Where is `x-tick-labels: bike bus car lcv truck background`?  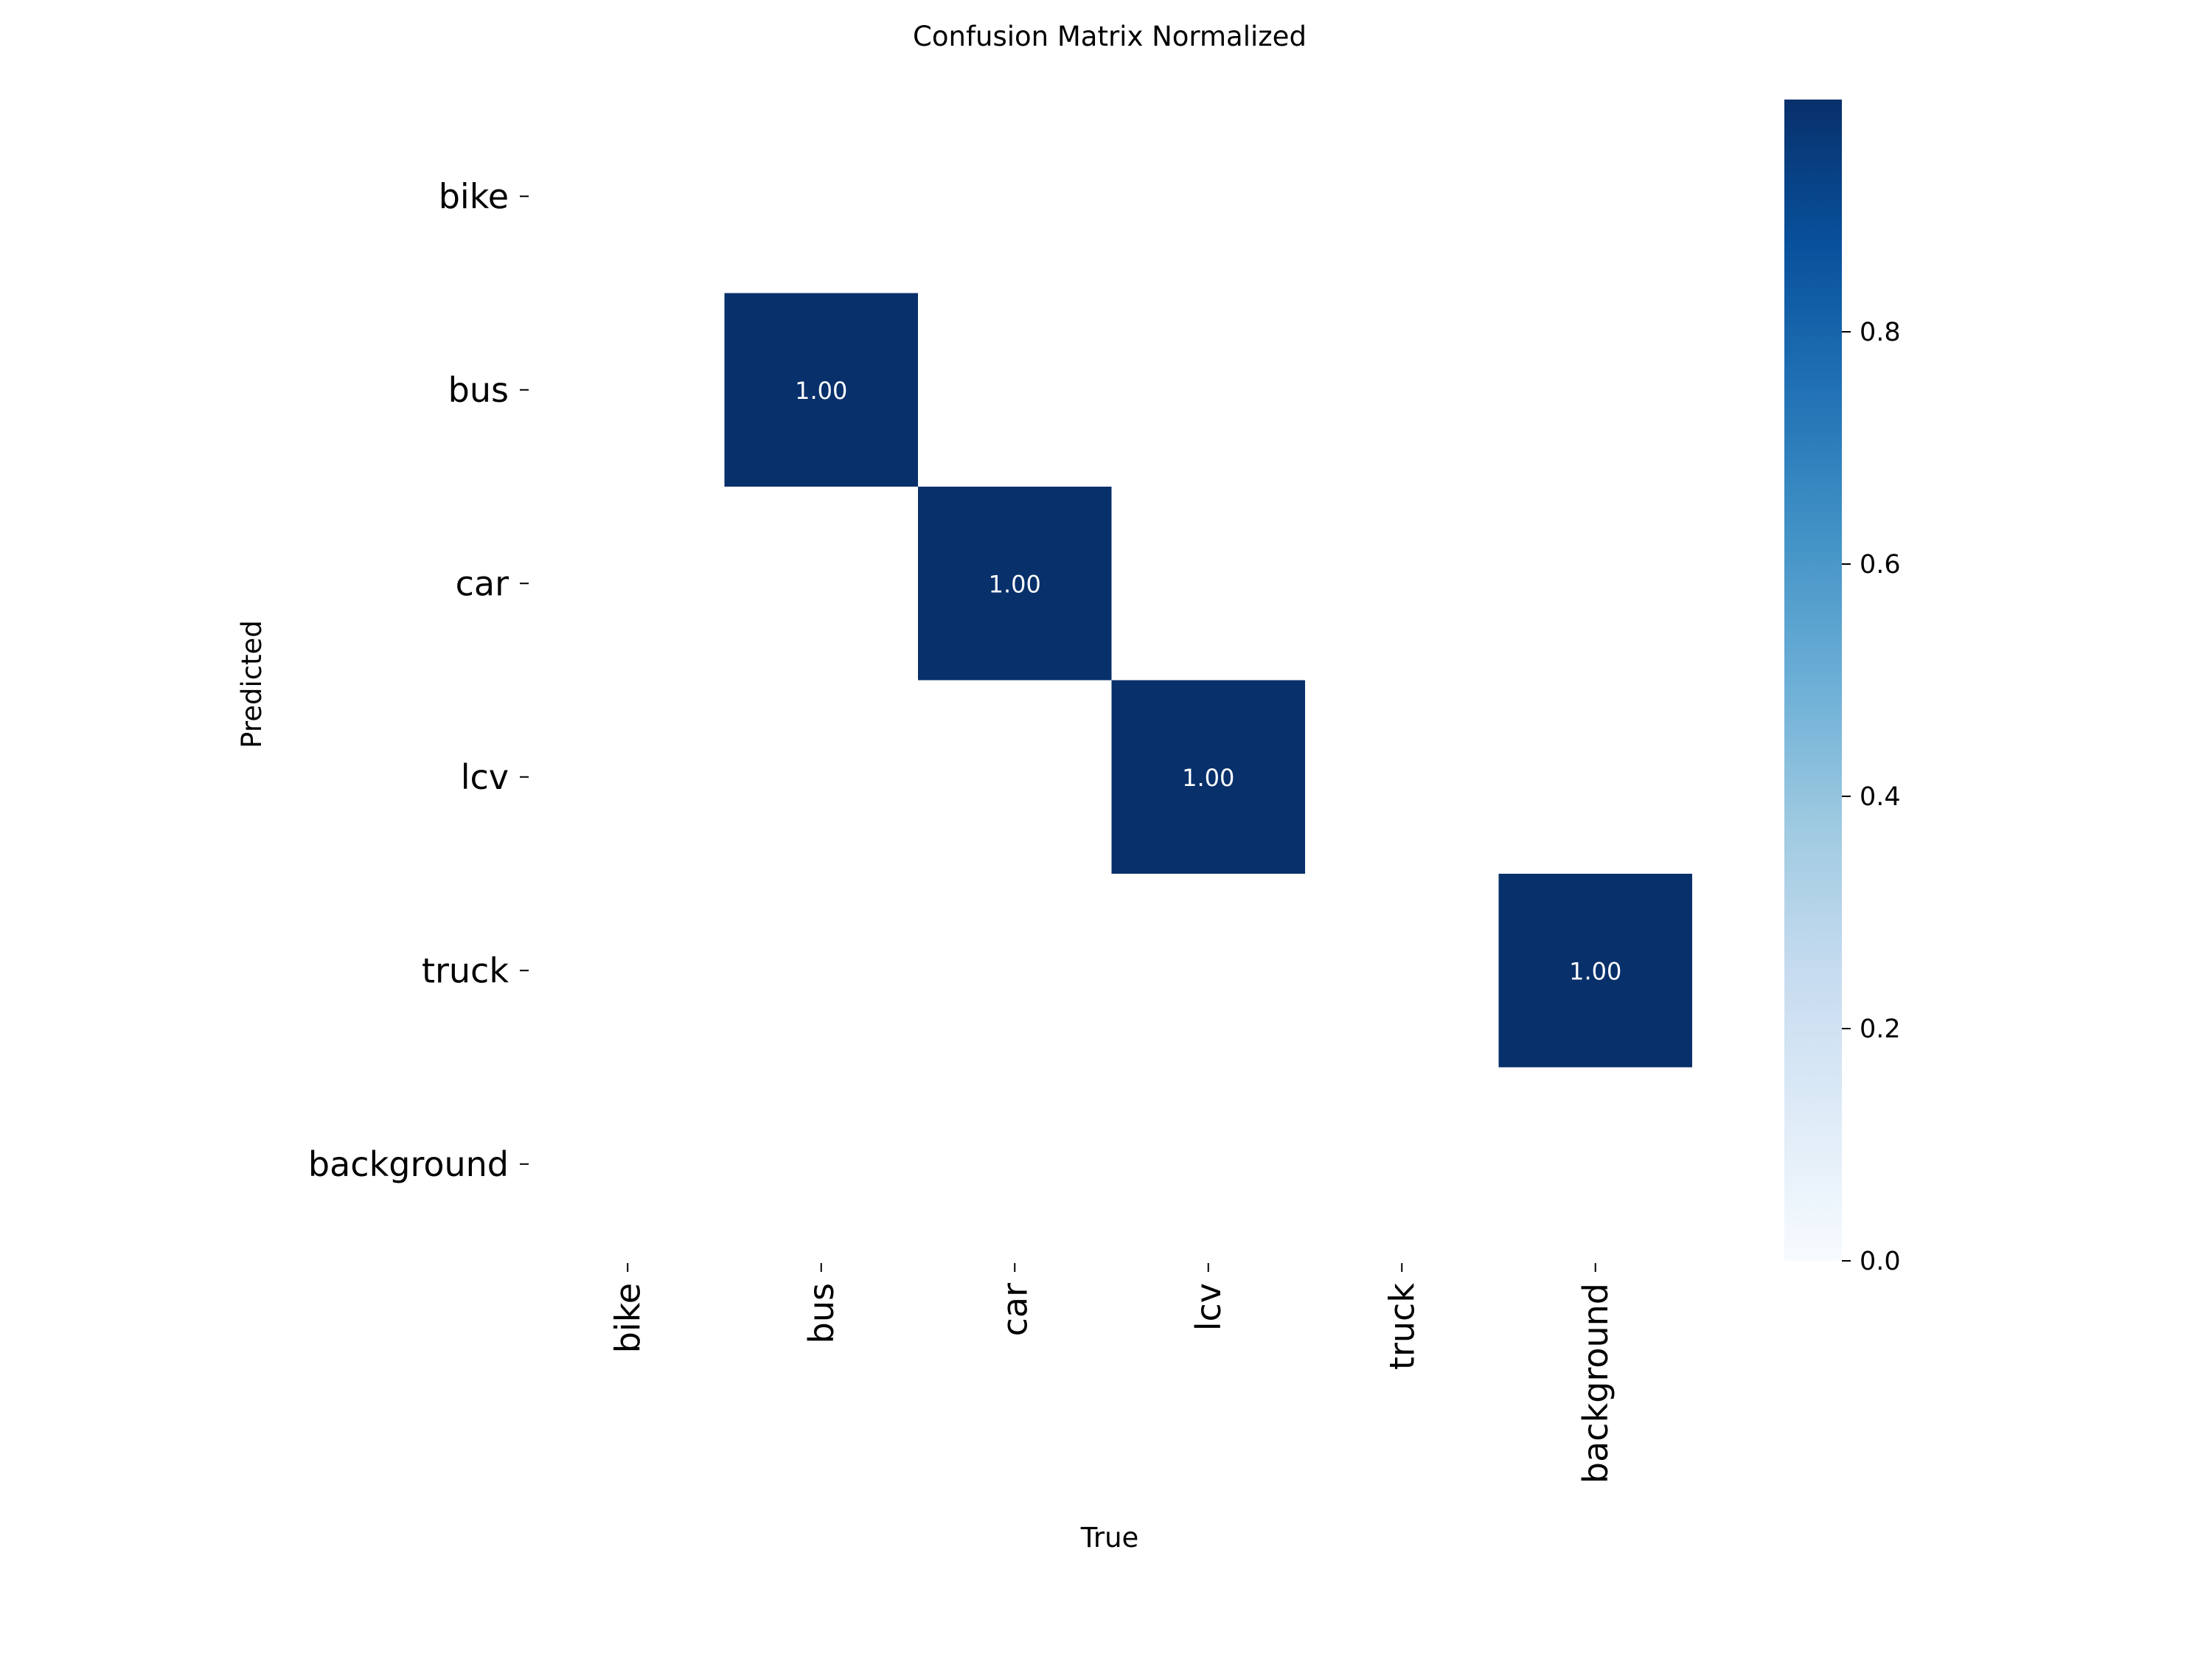
x-tick-labels: bike bus car lcv truck background is located at coordinates (1111, 1373).